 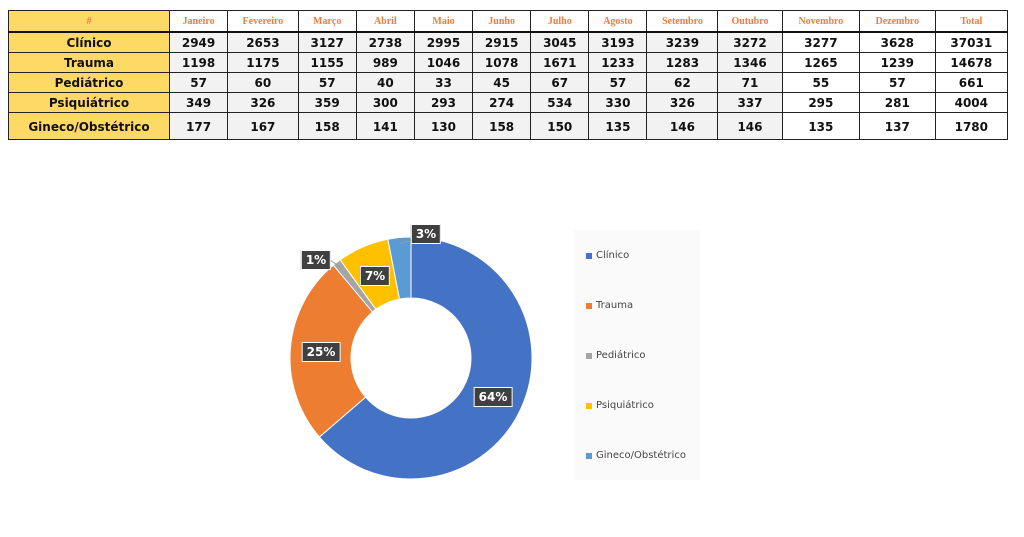 I want to click on table-cell: 60, so click(x=263, y=82).